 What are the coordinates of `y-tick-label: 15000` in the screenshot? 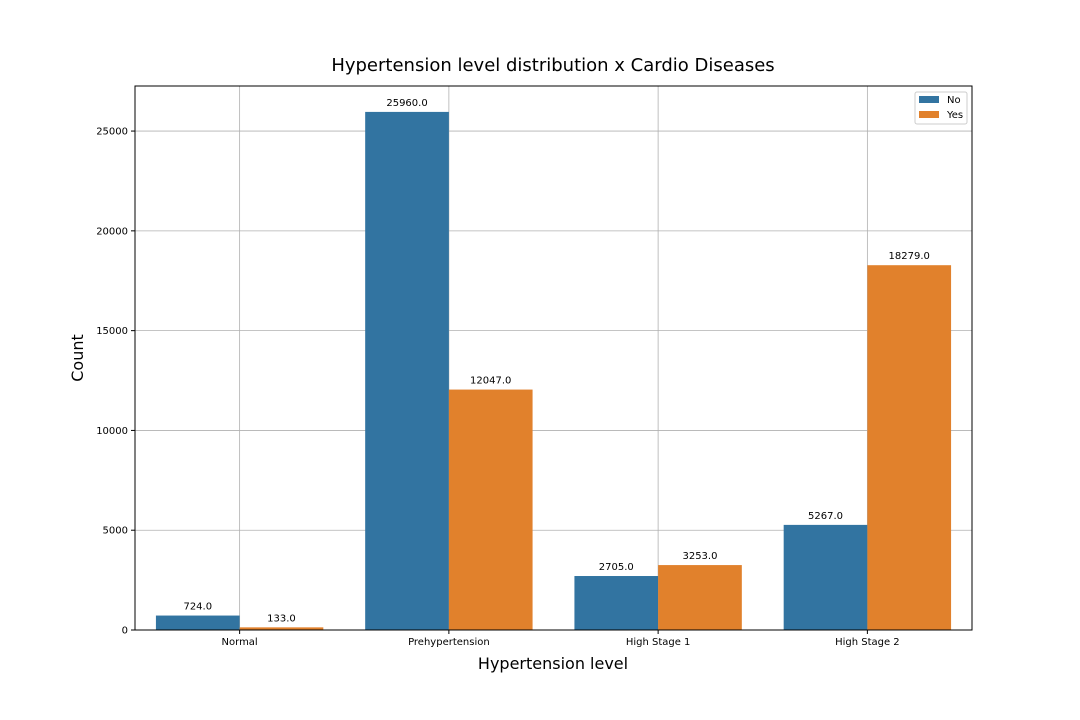 It's located at (112, 331).